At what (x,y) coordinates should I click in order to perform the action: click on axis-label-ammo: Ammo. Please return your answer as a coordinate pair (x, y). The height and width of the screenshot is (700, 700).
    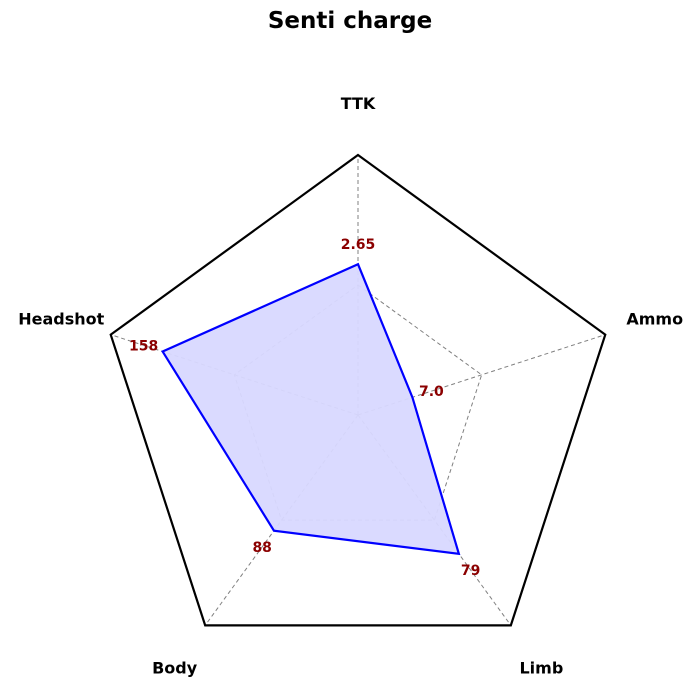
    Looking at the image, I should click on (654, 319).